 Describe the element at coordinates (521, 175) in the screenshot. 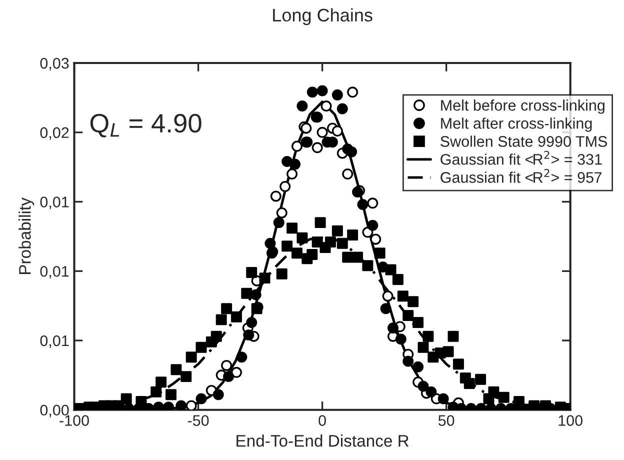

I see `legend-label: Gaussian fit <R$^{2}$> = 957` at that location.